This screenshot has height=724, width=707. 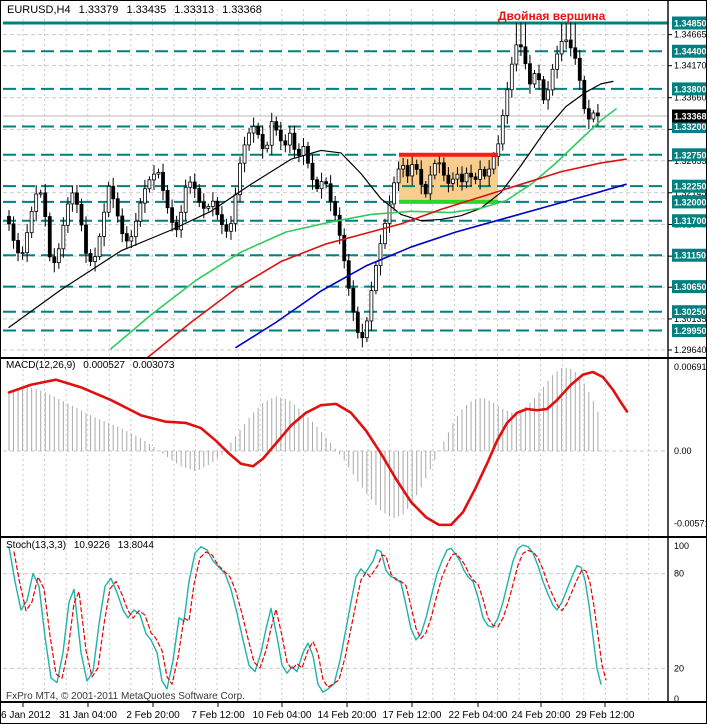 What do you see at coordinates (431, 266) in the screenshot?
I see `ma-slow-blue` at bounding box center [431, 266].